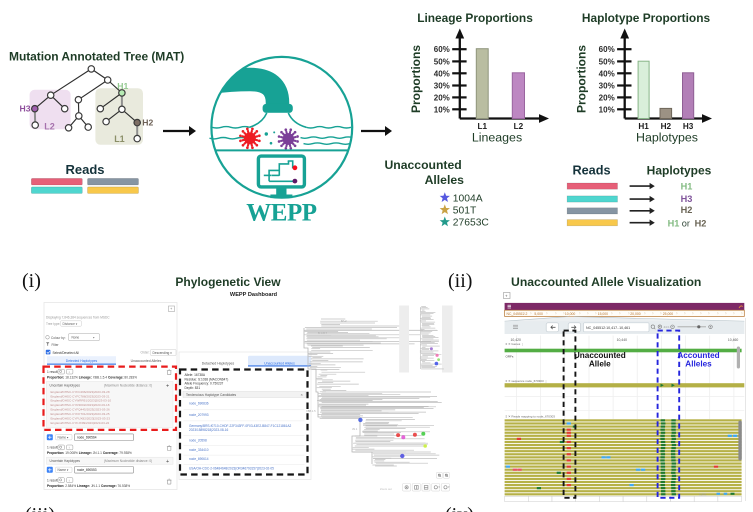  What do you see at coordinates (199, 459) in the screenshot?
I see `svg-text: node_690614` at bounding box center [199, 459].